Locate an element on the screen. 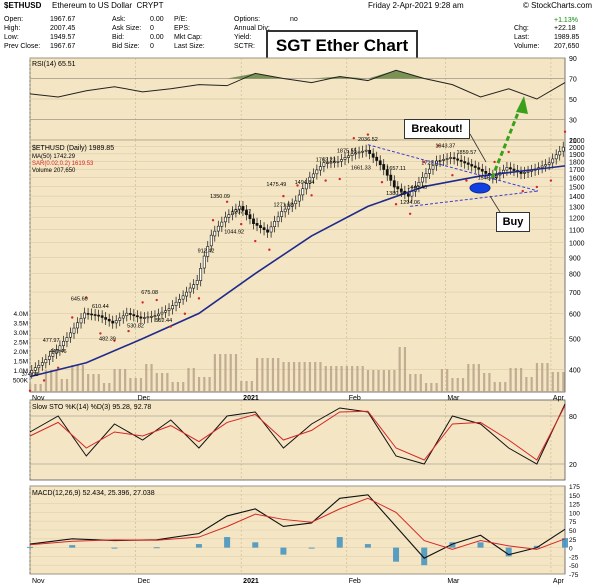 The width and height of the screenshot is (600, 587). credit: © StockCharts.com is located at coordinates (557, 5).